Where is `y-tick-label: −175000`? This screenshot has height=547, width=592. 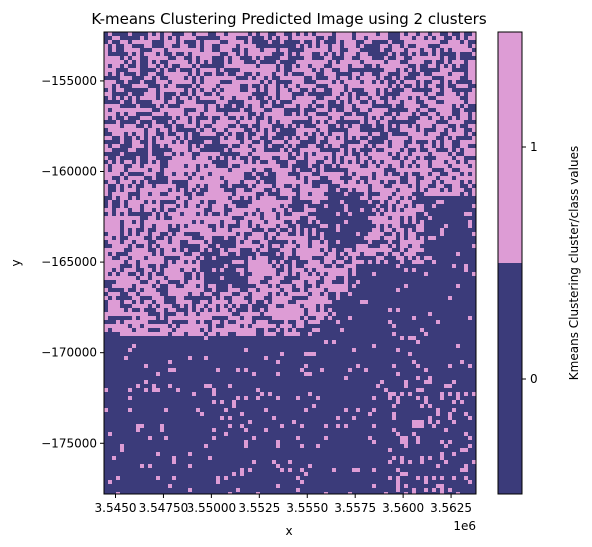 y-tick-label: −175000 is located at coordinates (69, 443).